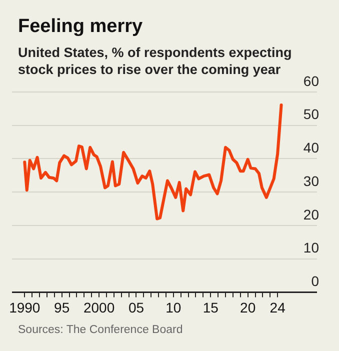 The image size is (339, 351). What do you see at coordinates (311, 248) in the screenshot?
I see `y-tick-label: 10` at bounding box center [311, 248].